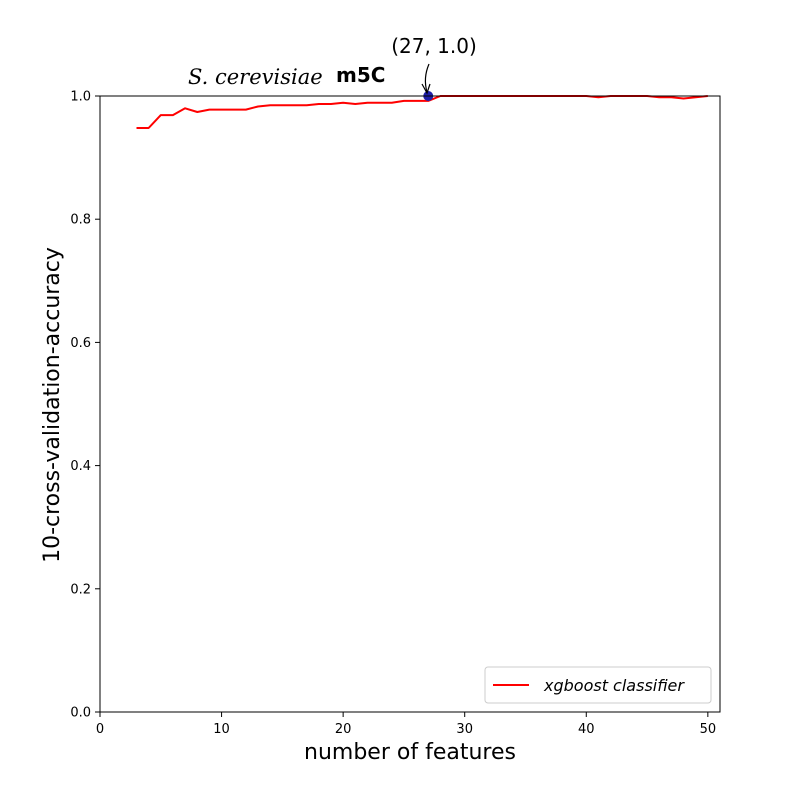  What do you see at coordinates (427, 78) in the screenshot?
I see `annotation-arrow` at bounding box center [427, 78].